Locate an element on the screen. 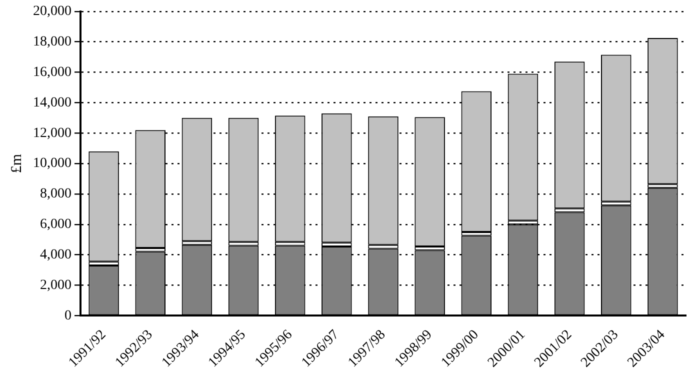  y-axis-title: £m is located at coordinates (16, 164).